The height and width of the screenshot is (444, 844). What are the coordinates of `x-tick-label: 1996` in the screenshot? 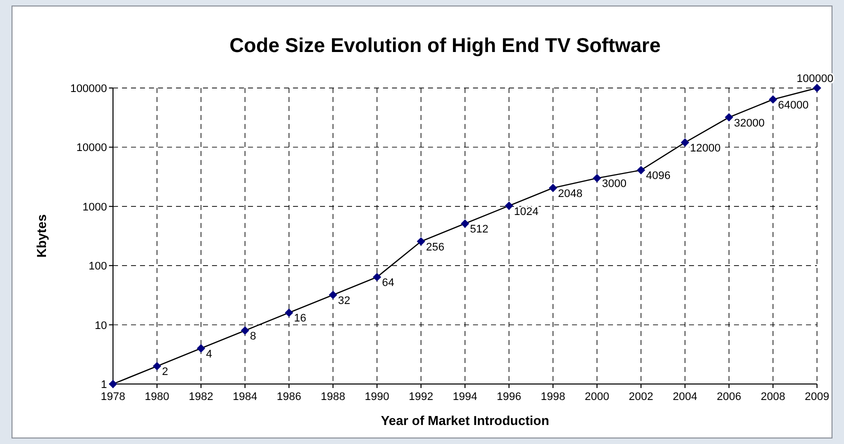 It's located at (509, 397).